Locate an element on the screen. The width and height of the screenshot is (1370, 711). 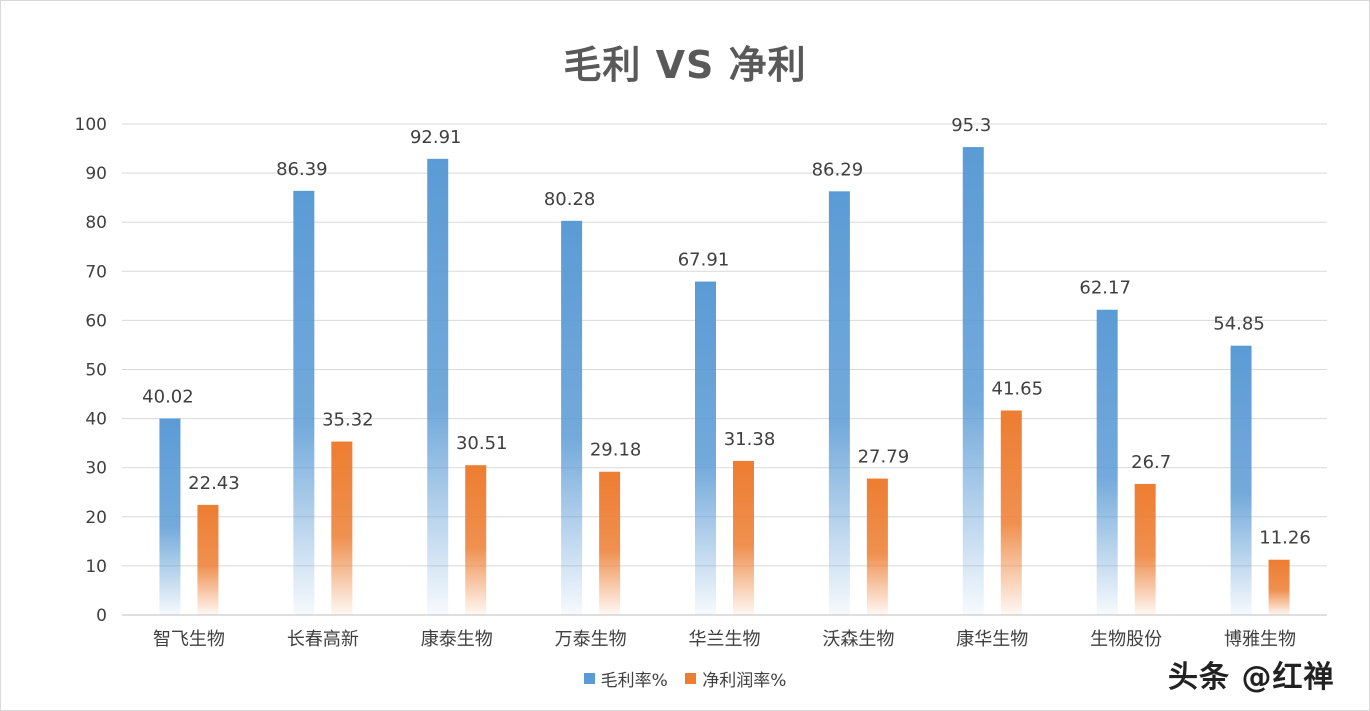
category-label: 华兰生物 is located at coordinates (725, 639).